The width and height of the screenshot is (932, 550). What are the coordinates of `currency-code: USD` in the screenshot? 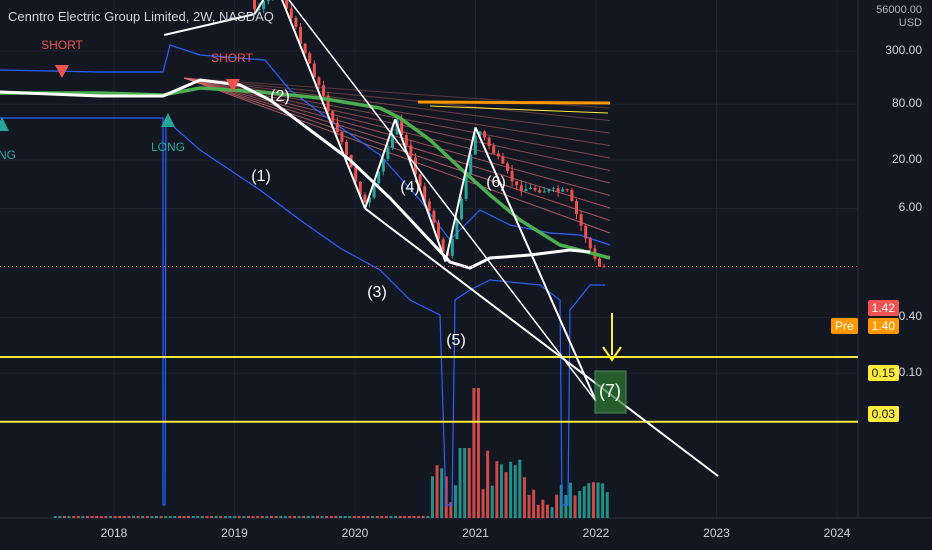 It's located at (910, 23).